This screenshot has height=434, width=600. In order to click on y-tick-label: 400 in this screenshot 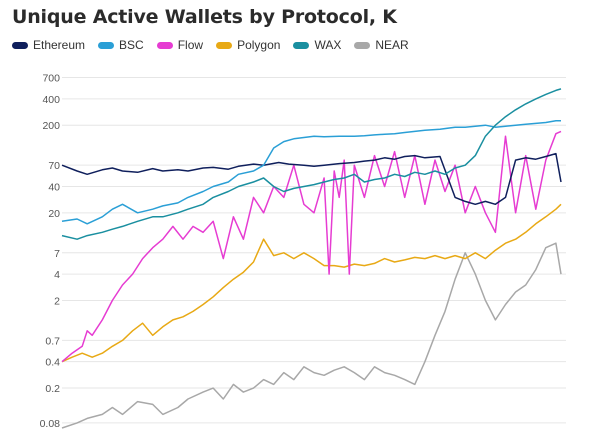, I will do `click(51, 100)`.